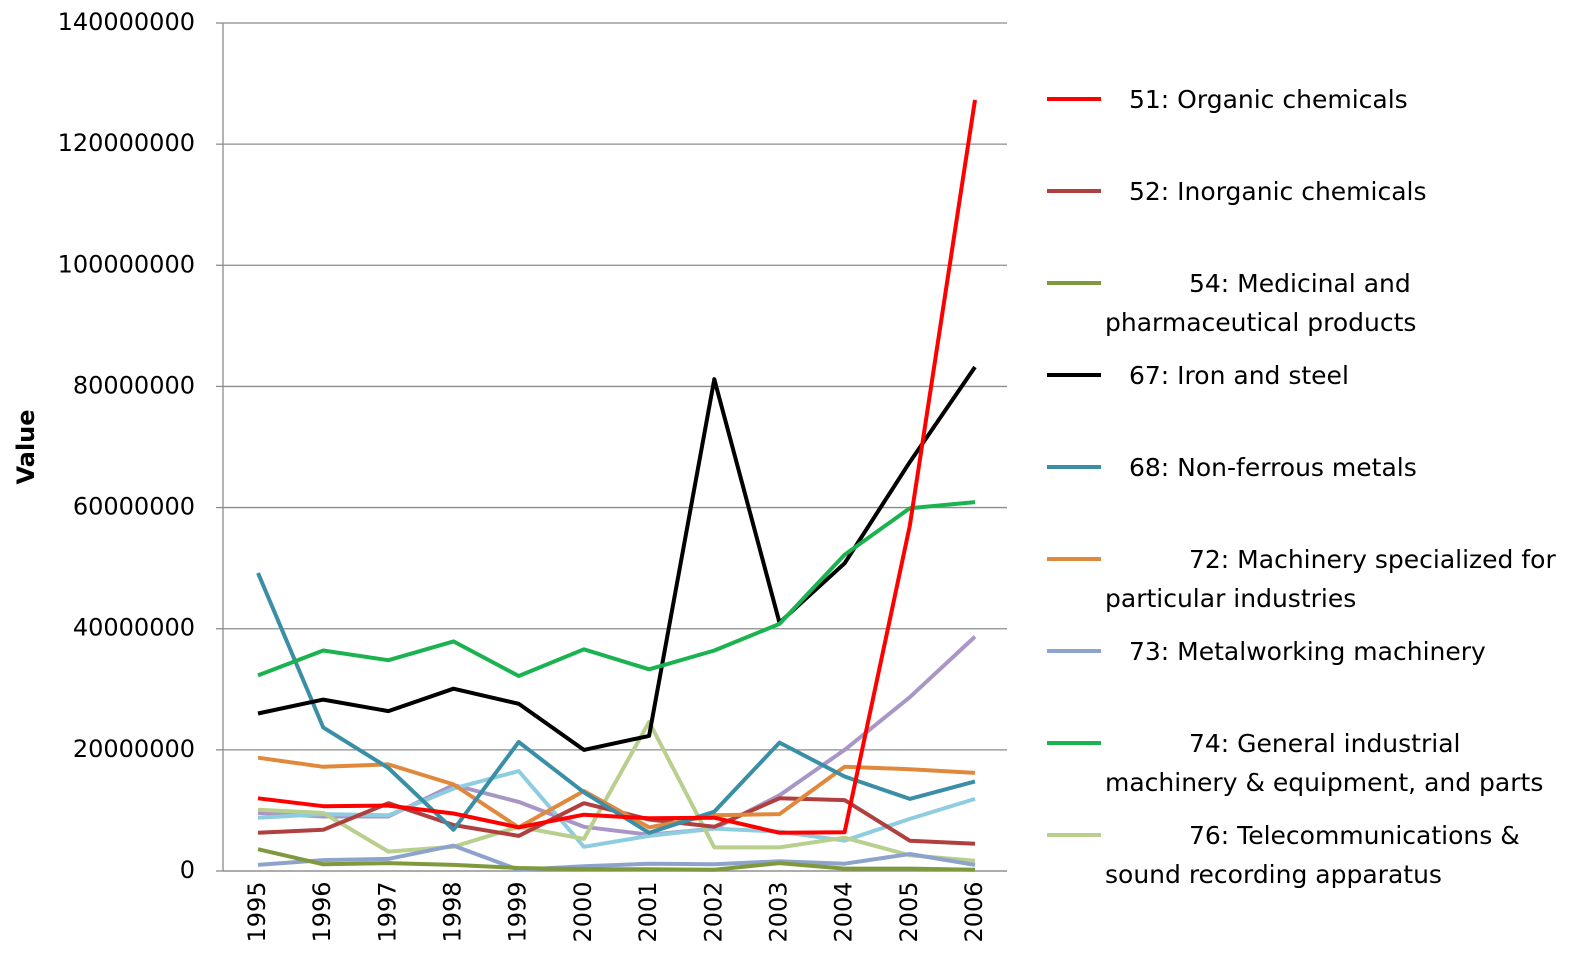 Image resolution: width=1594 pixels, height=971 pixels. Describe the element at coordinates (1273, 467) in the screenshot. I see `legend-label: 68: Non-ferrous metals` at that location.